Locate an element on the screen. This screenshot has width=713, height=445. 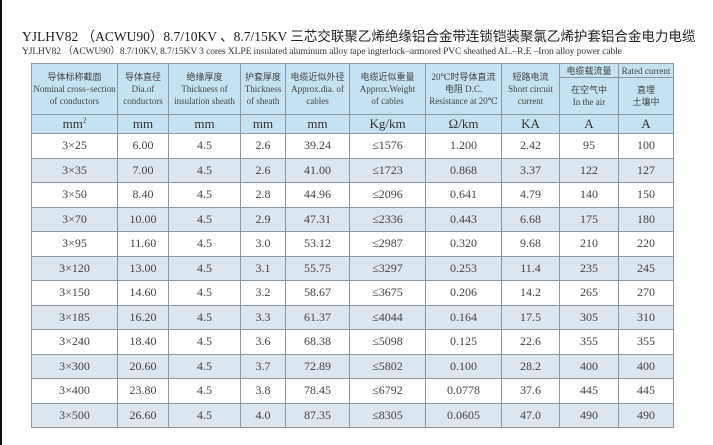
table-cell: 0.164 is located at coordinates (463, 317).